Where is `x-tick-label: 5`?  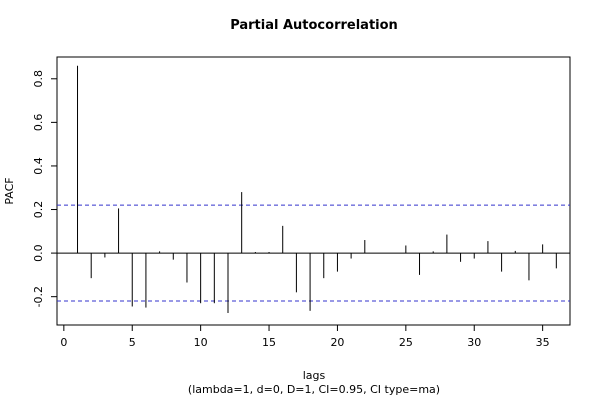 x-tick-label: 5 is located at coordinates (132, 342).